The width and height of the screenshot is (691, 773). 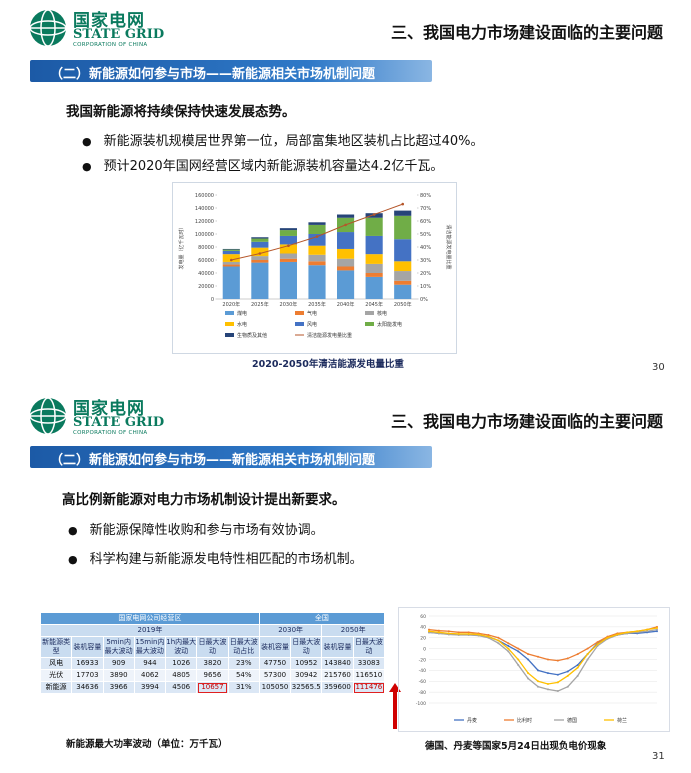 I want to click on table-cell: 23%, so click(x=243, y=663).